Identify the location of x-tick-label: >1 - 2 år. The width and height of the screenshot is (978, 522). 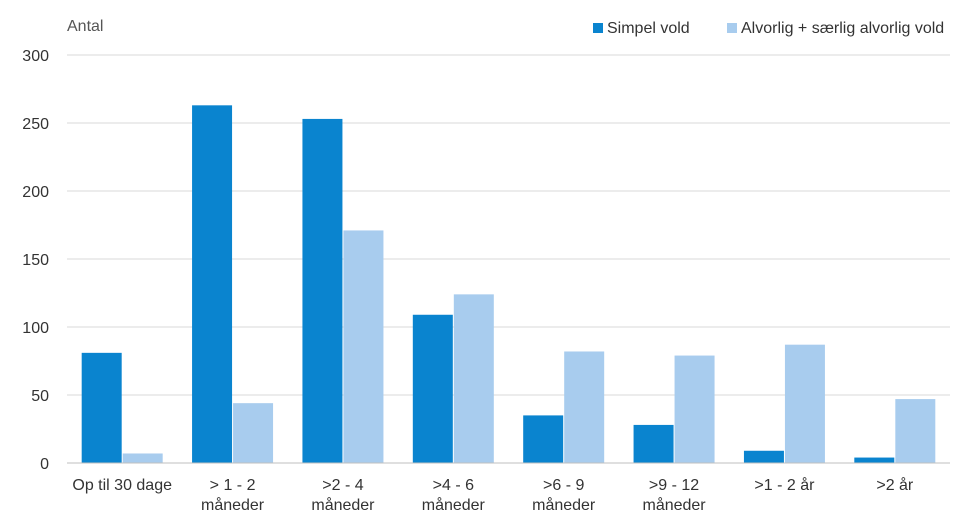
(784, 485).